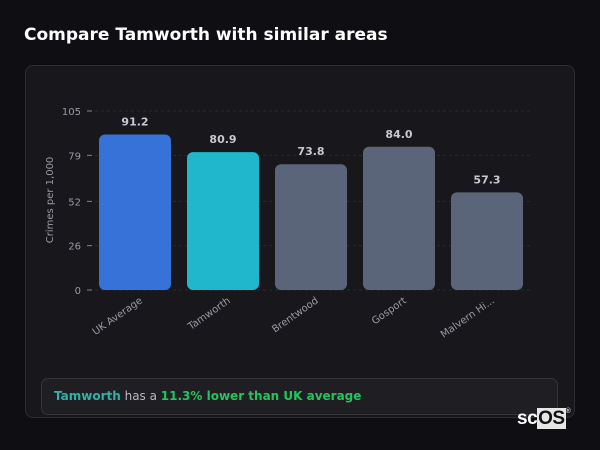 This screenshot has width=600, height=450. What do you see at coordinates (87, 396) in the screenshot?
I see `insight-area: Tamworth` at bounding box center [87, 396].